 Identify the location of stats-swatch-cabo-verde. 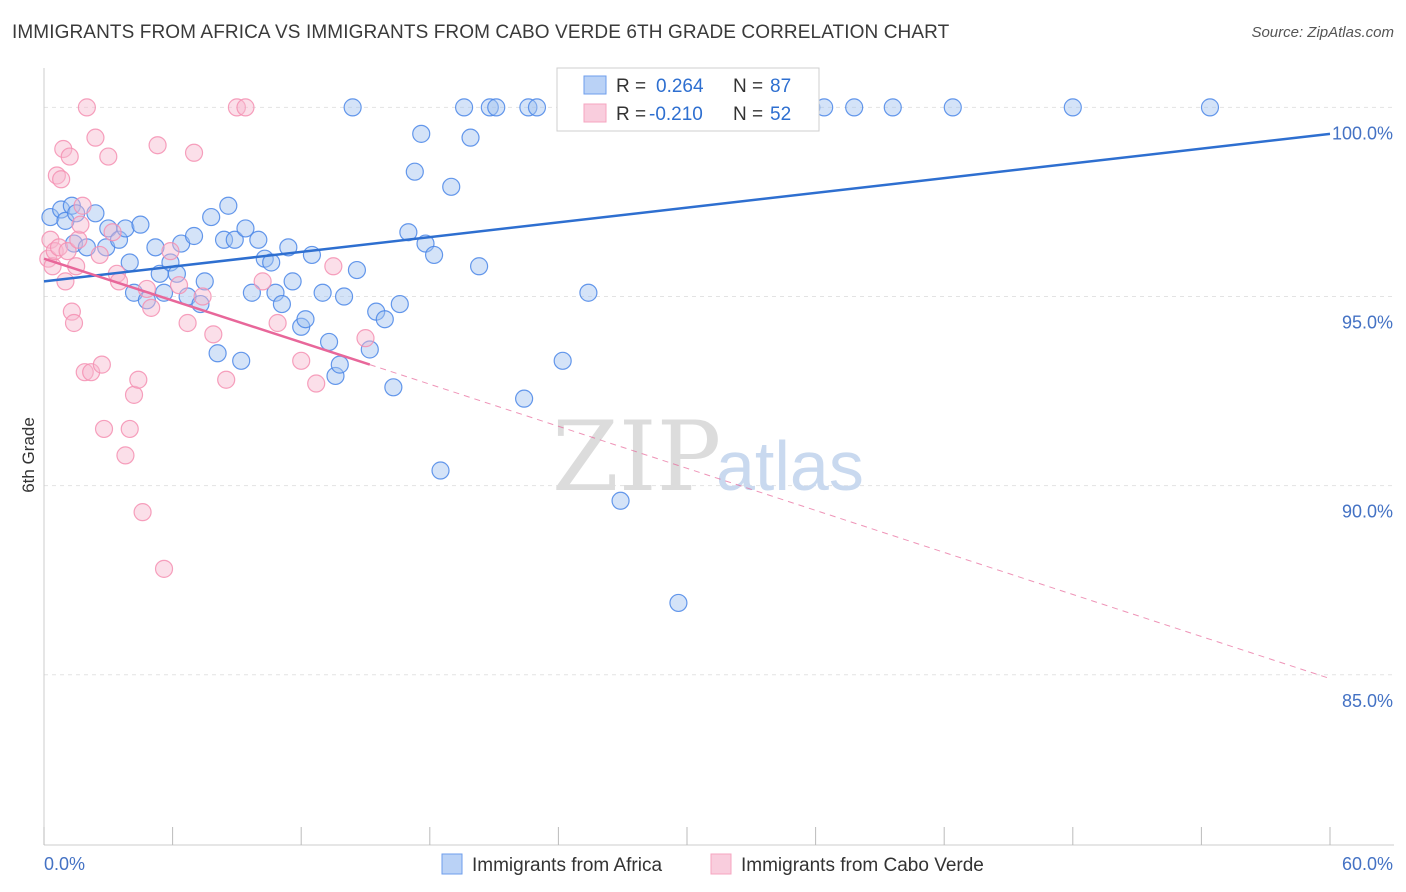
(595, 113).